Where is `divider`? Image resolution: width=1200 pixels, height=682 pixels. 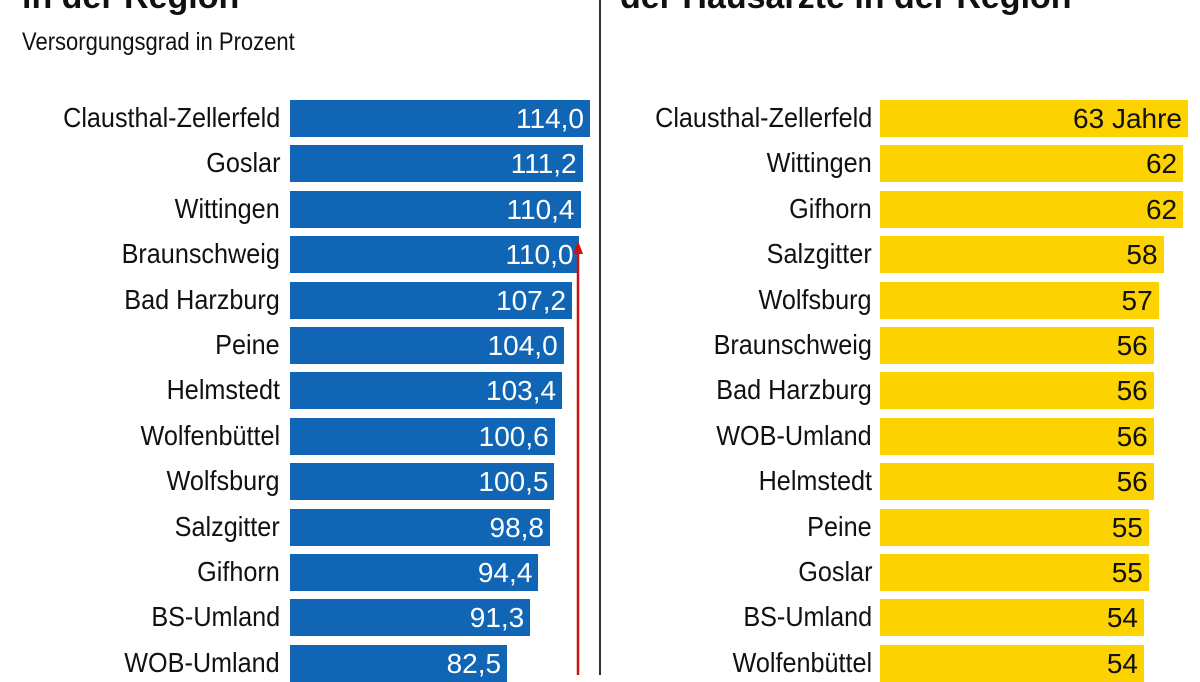 divider is located at coordinates (600, 337).